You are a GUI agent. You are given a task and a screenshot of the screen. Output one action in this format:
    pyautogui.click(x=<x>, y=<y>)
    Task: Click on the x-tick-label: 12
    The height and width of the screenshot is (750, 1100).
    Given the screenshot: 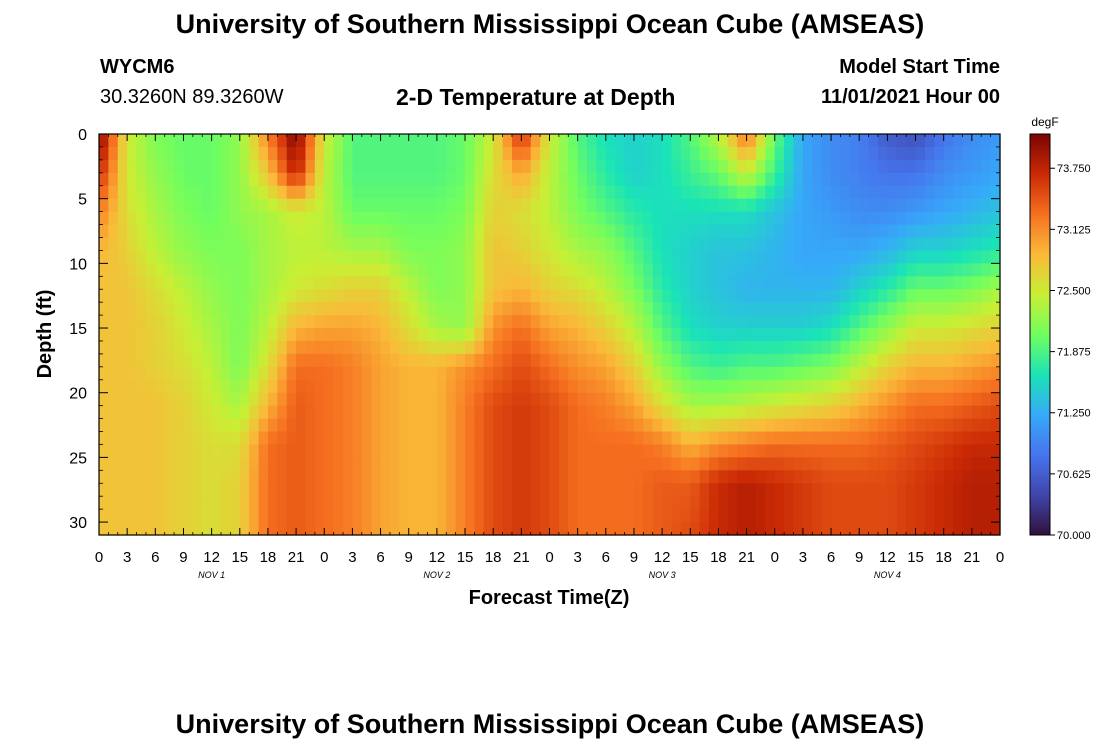 What is the action you would take?
    pyautogui.click(x=887, y=557)
    